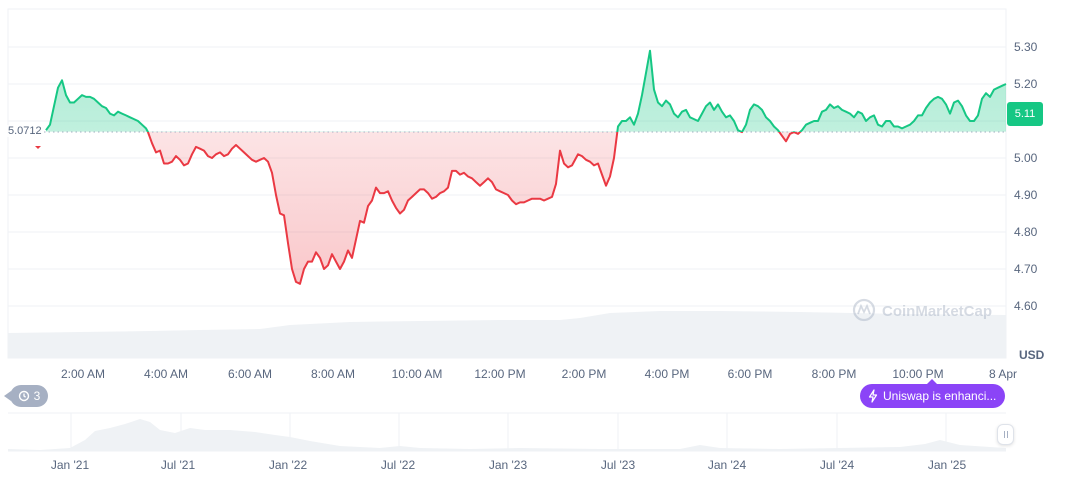 This screenshot has height=482, width=1072. What do you see at coordinates (1026, 269) in the screenshot?
I see `y-tick-label: 4.70` at bounding box center [1026, 269].